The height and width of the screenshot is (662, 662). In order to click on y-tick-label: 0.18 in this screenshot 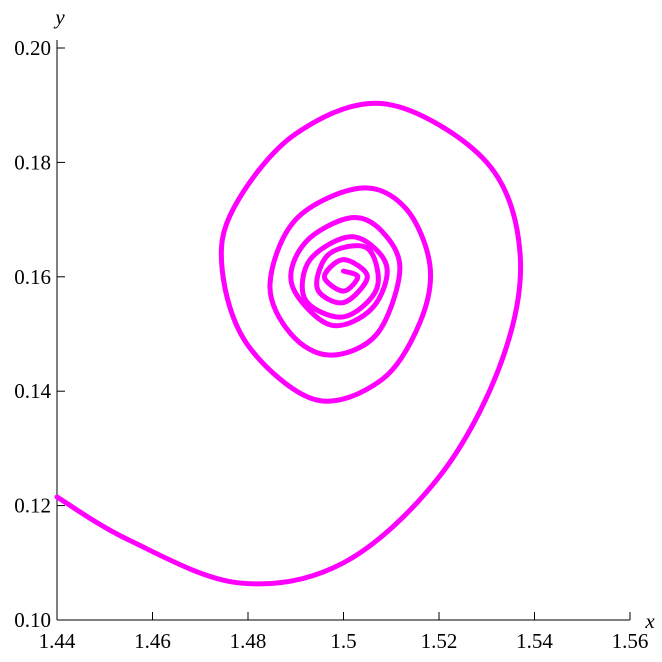, I will do `click(32, 162)`.